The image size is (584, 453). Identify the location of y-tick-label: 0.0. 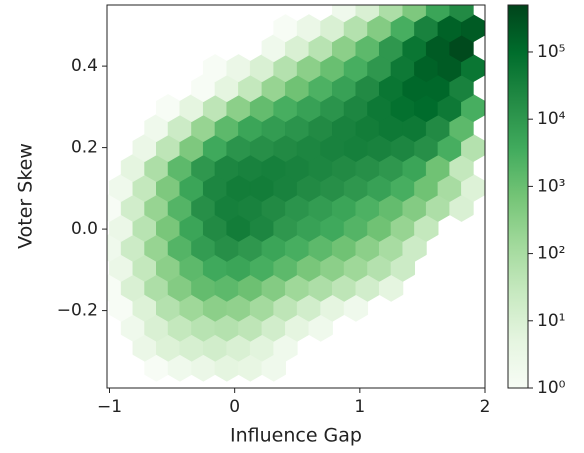
(84, 229).